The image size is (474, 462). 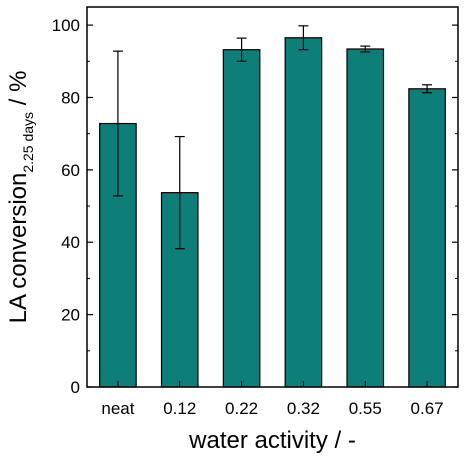 I want to click on error-bar-0.22, so click(x=241, y=49).